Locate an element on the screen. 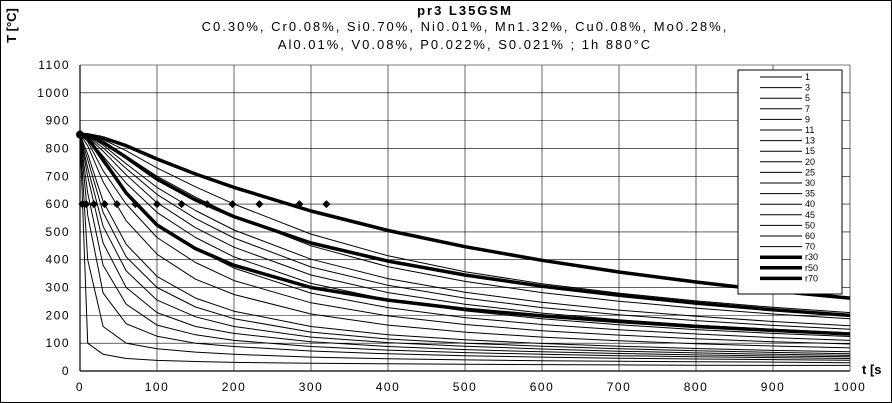  x-tick-label: 900 is located at coordinates (773, 387).